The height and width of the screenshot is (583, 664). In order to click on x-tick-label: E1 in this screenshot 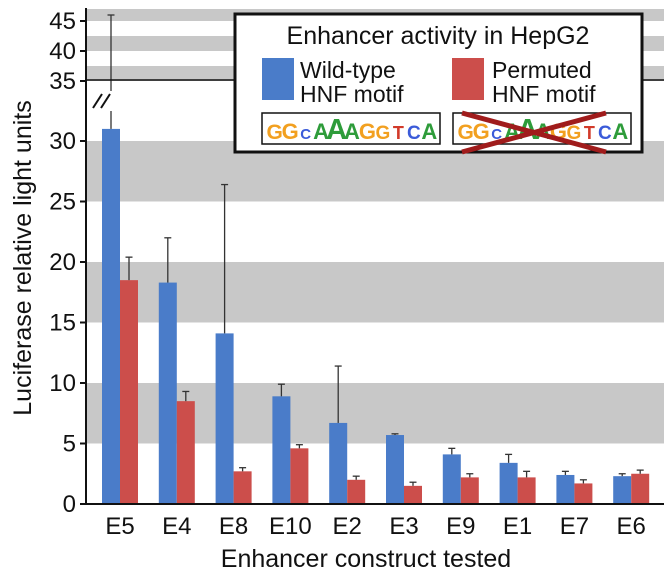, I will do `click(517, 526)`.